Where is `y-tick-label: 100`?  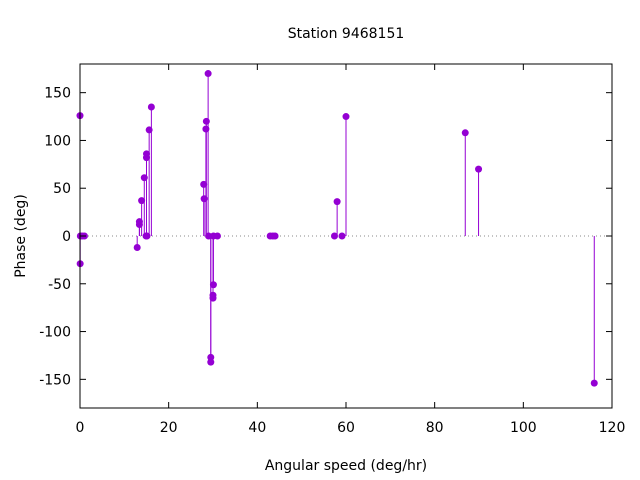 y-tick-label: 100 is located at coordinates (57, 141).